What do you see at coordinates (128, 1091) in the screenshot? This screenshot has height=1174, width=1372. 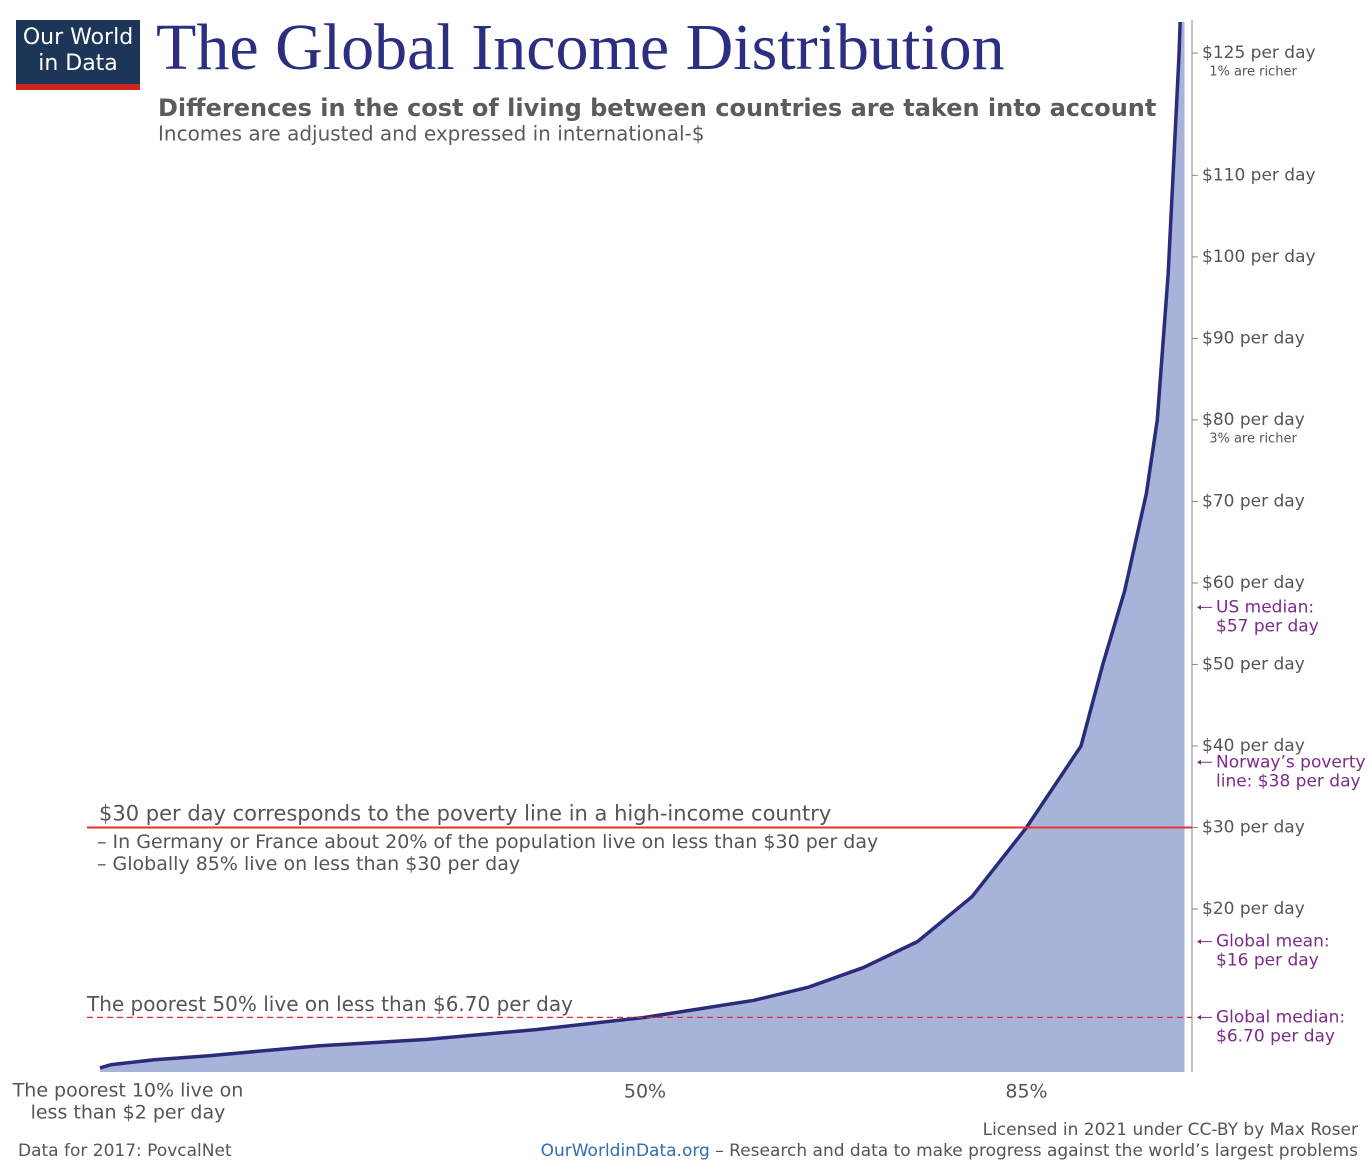 I see `x-note: The poorest 10% live on` at bounding box center [128, 1091].